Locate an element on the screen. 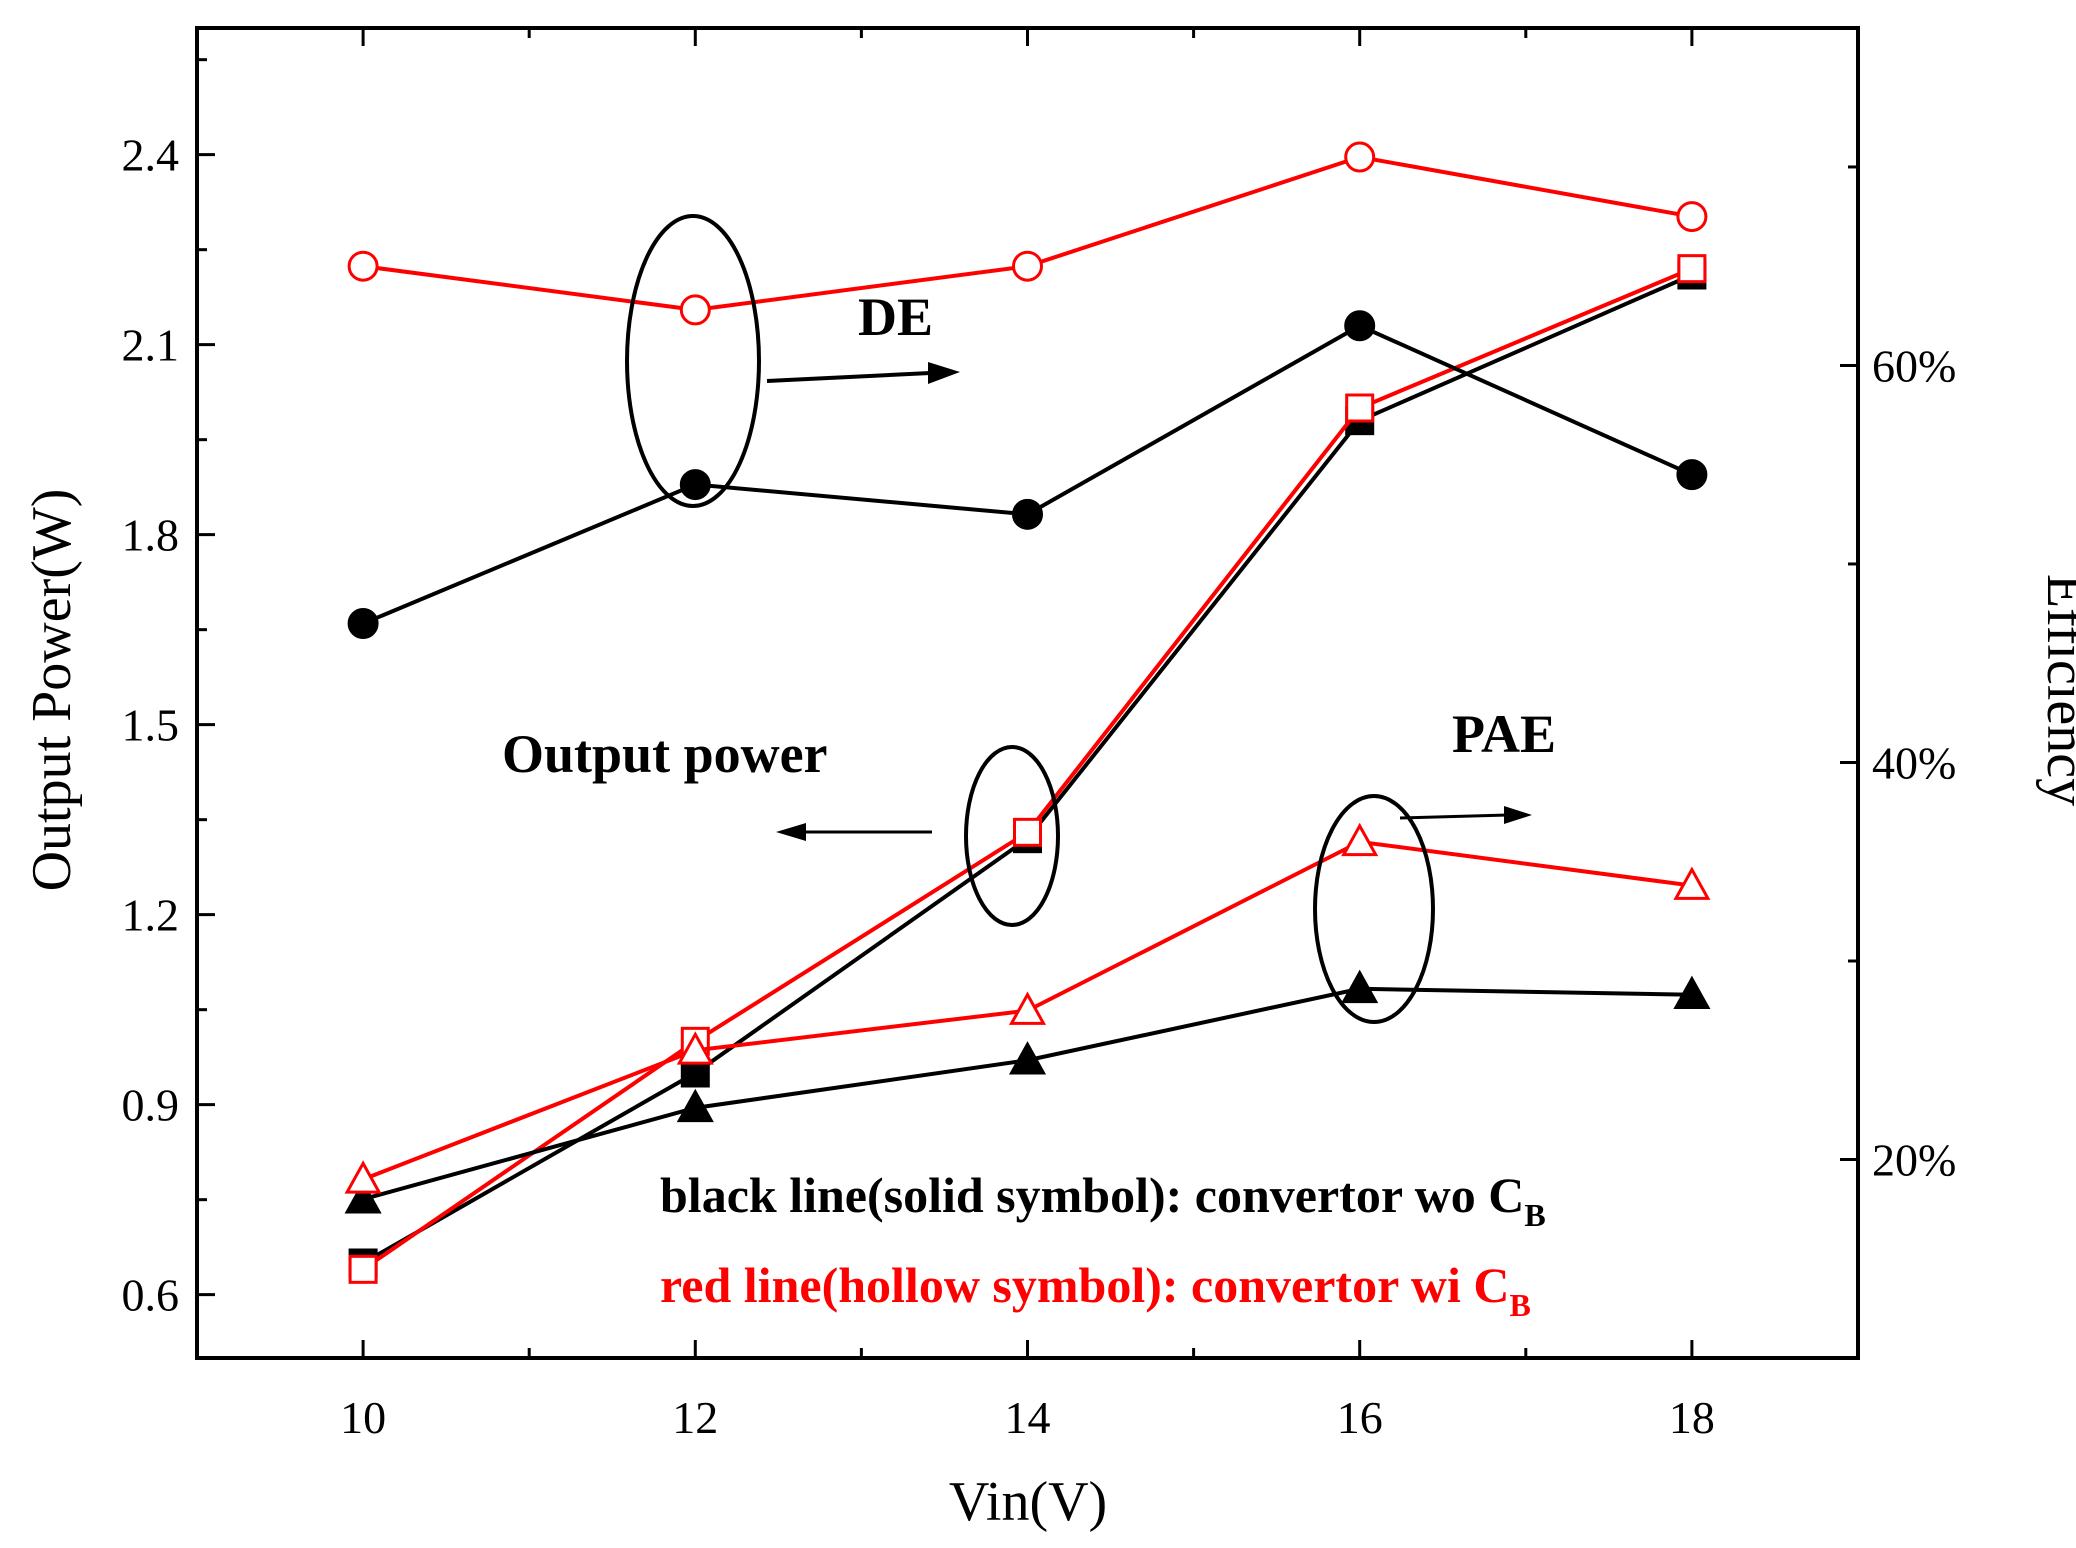 The image size is (2076, 1548). y-left-tick-label: 1.2 is located at coordinates (151, 915).